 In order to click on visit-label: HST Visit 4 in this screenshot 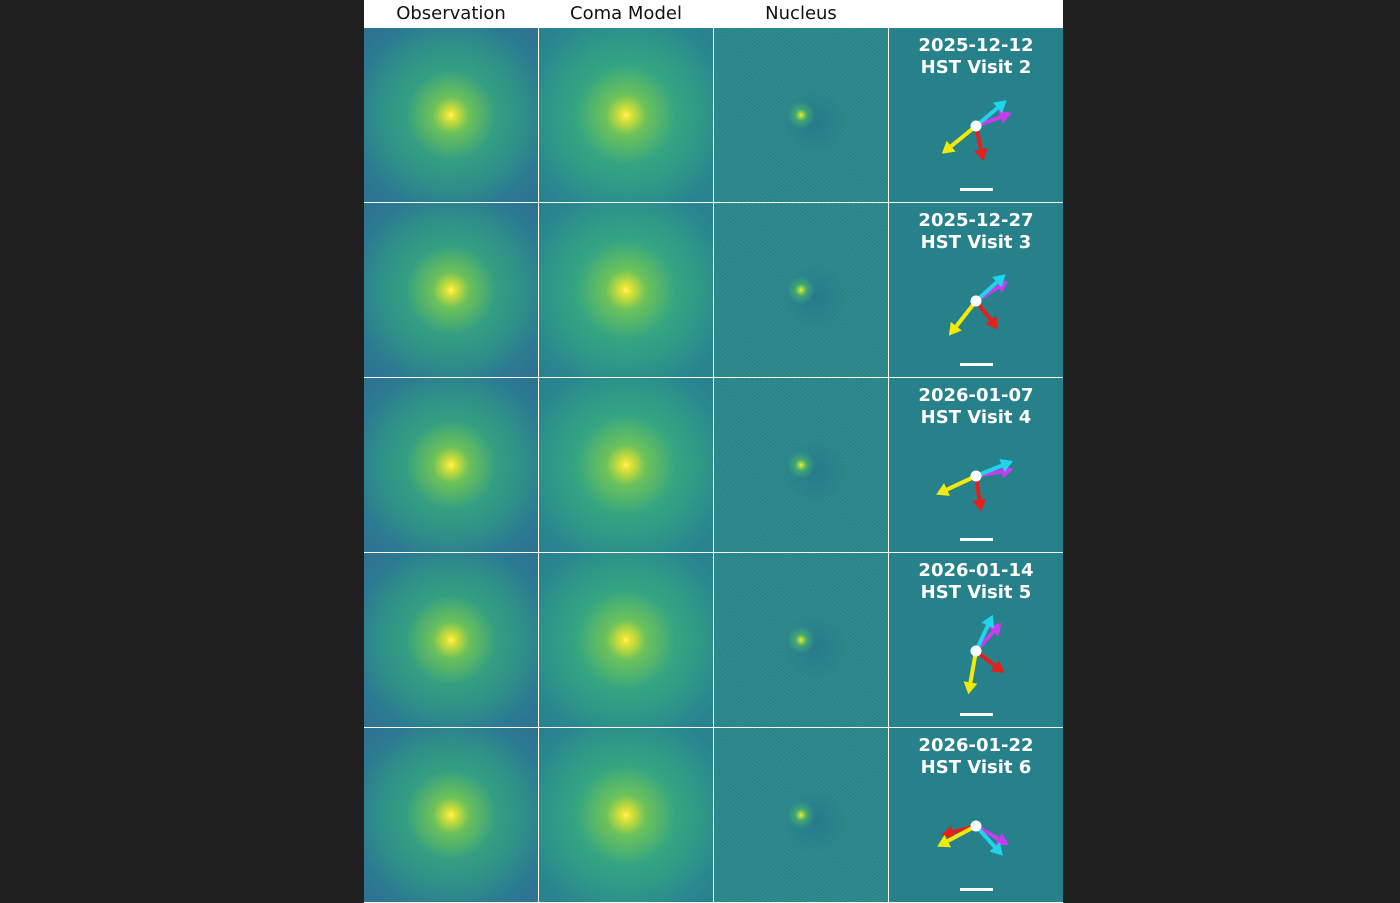, I will do `click(976, 417)`.